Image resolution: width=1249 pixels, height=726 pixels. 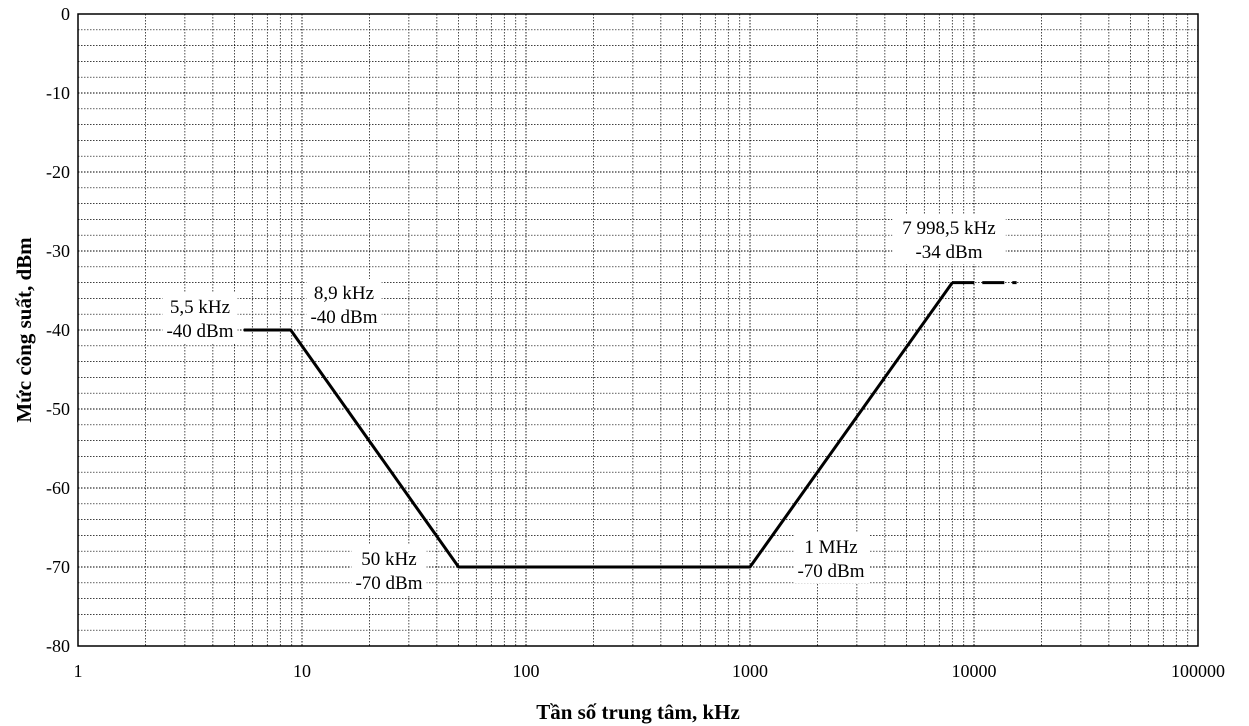 What do you see at coordinates (638, 712) in the screenshot?
I see `x-axis-title: Tần số trung tâm, kHz` at bounding box center [638, 712].